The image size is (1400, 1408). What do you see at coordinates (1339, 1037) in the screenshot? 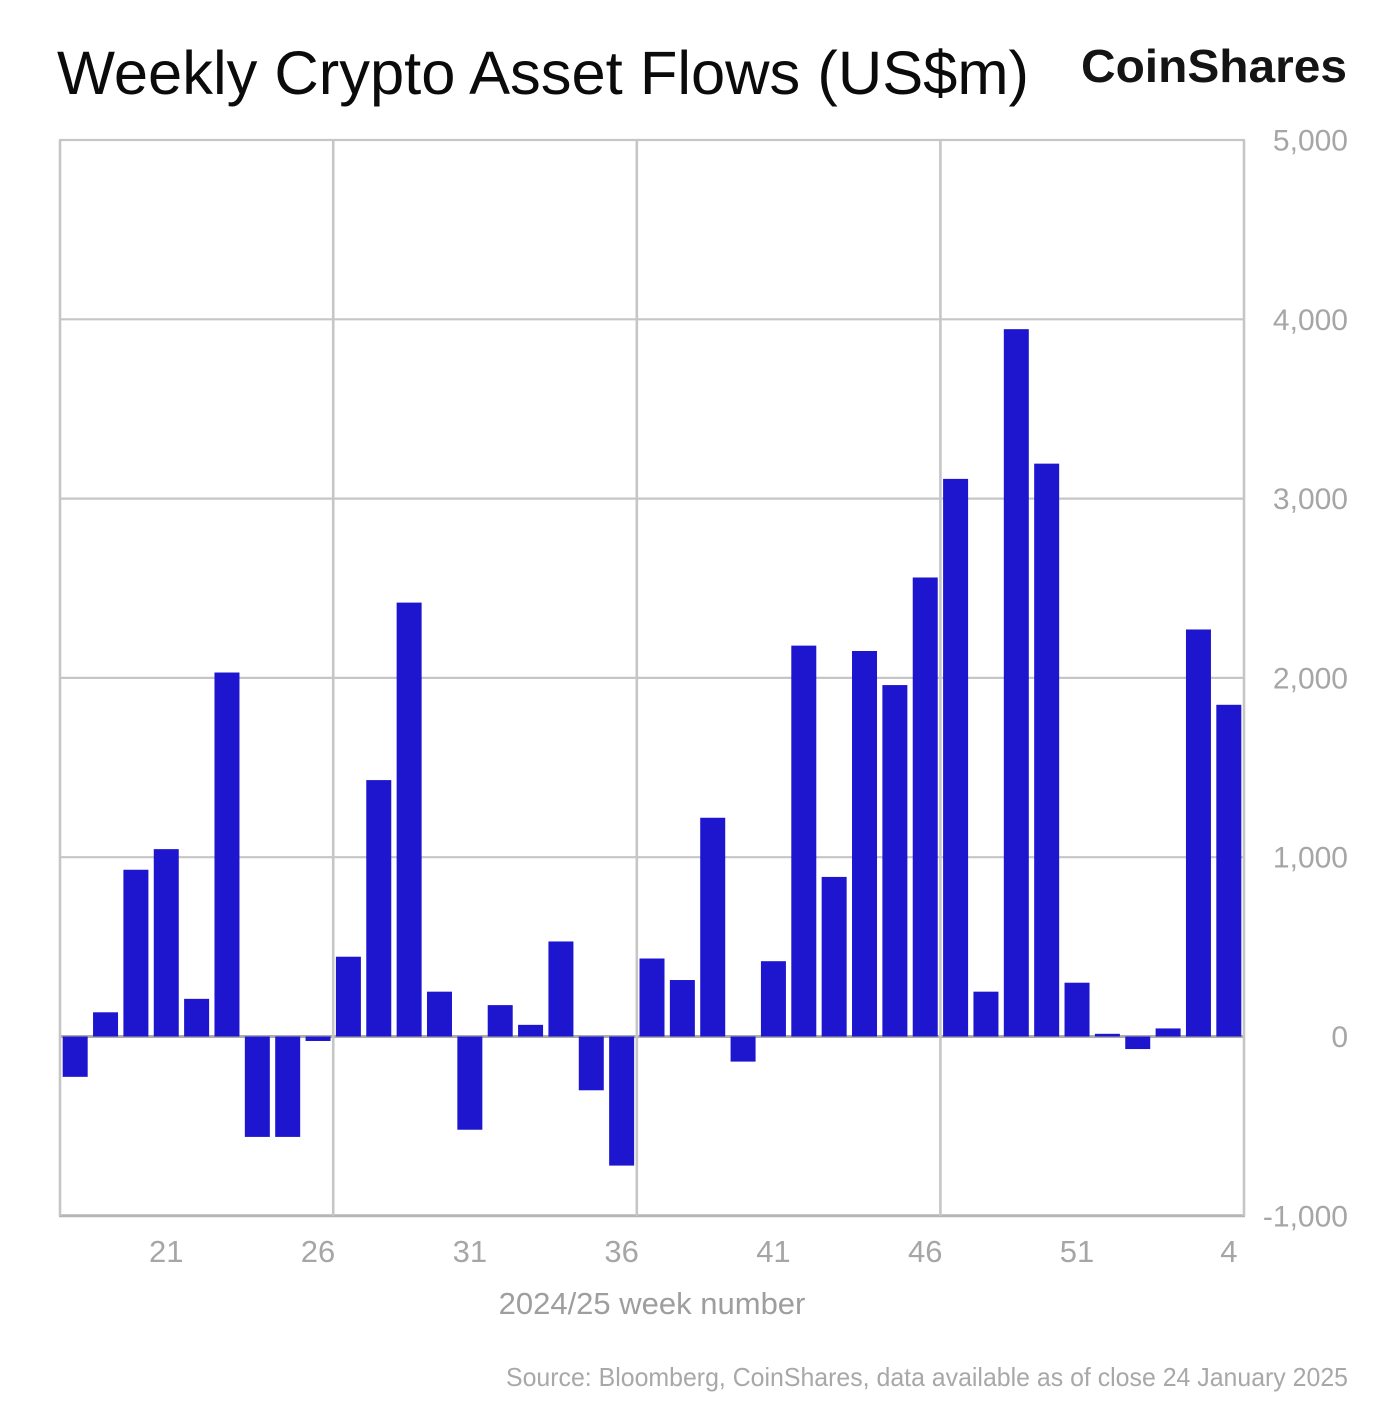
I see `y-tick-label: 0` at bounding box center [1339, 1037].